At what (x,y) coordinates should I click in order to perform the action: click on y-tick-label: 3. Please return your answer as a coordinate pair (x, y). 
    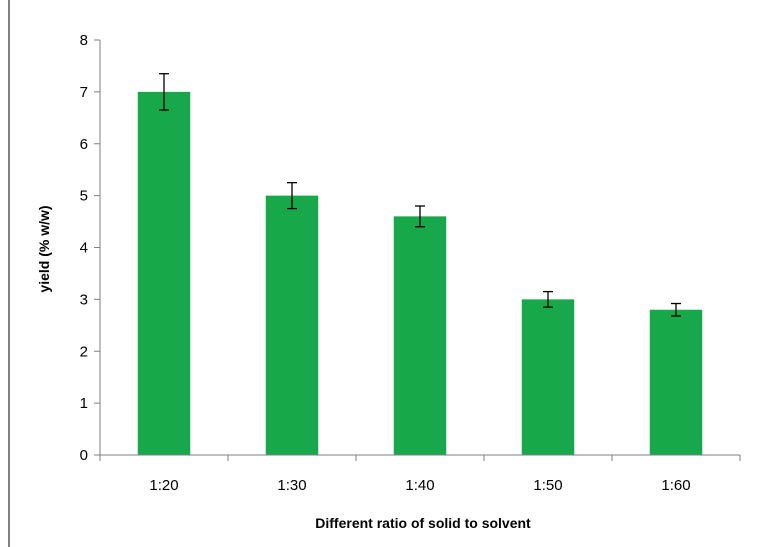
    Looking at the image, I should click on (84, 299).